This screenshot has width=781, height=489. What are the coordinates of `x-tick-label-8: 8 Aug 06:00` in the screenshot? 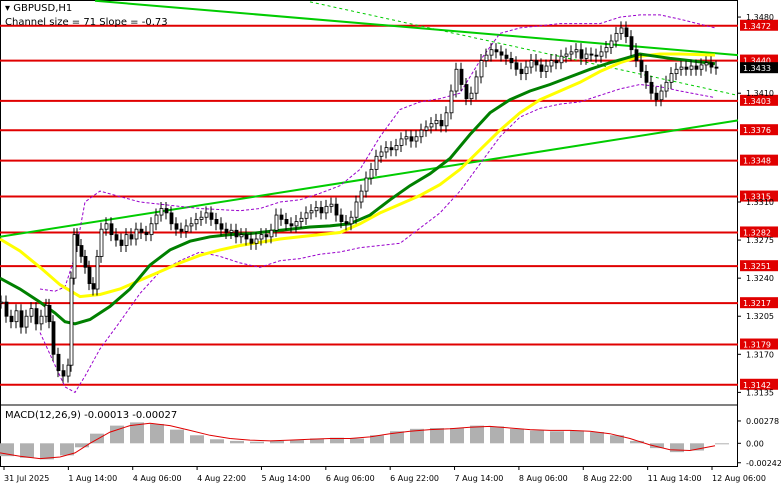 It's located at (543, 478).